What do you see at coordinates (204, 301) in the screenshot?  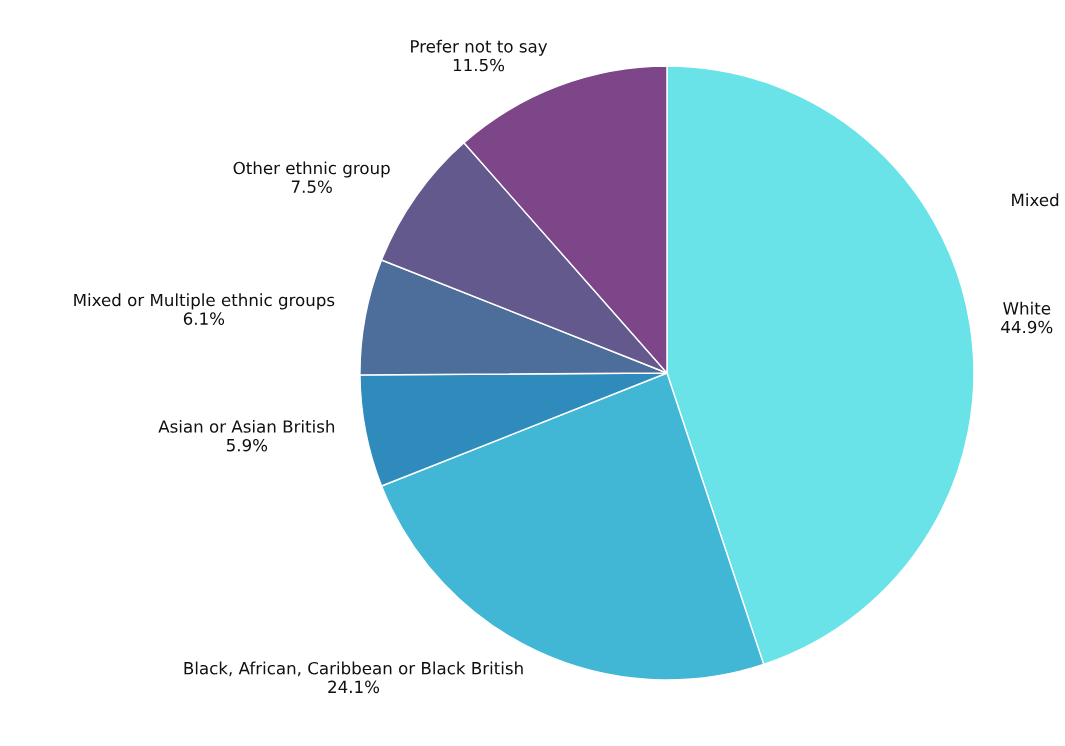 I see `slice-label: Mixed or Multiple ethnic groups` at bounding box center [204, 301].